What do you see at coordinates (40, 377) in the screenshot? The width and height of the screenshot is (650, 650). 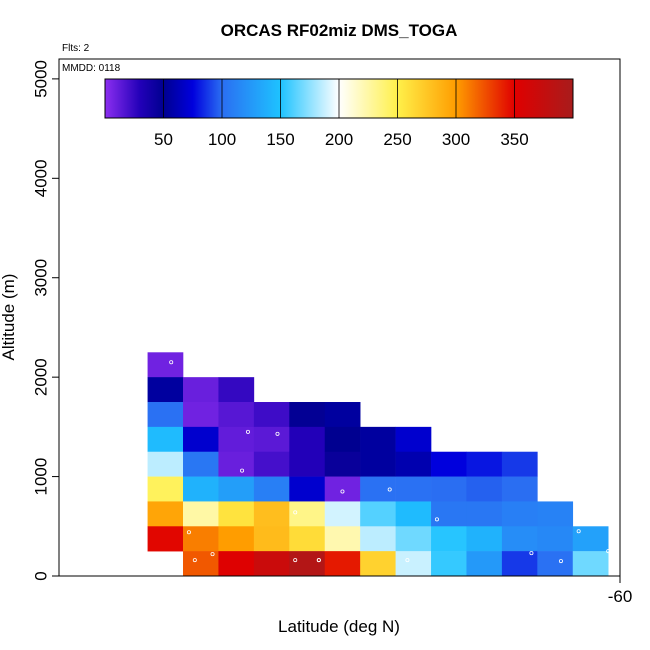 I see `y-axis-tick-label: 2000` at bounding box center [40, 377].